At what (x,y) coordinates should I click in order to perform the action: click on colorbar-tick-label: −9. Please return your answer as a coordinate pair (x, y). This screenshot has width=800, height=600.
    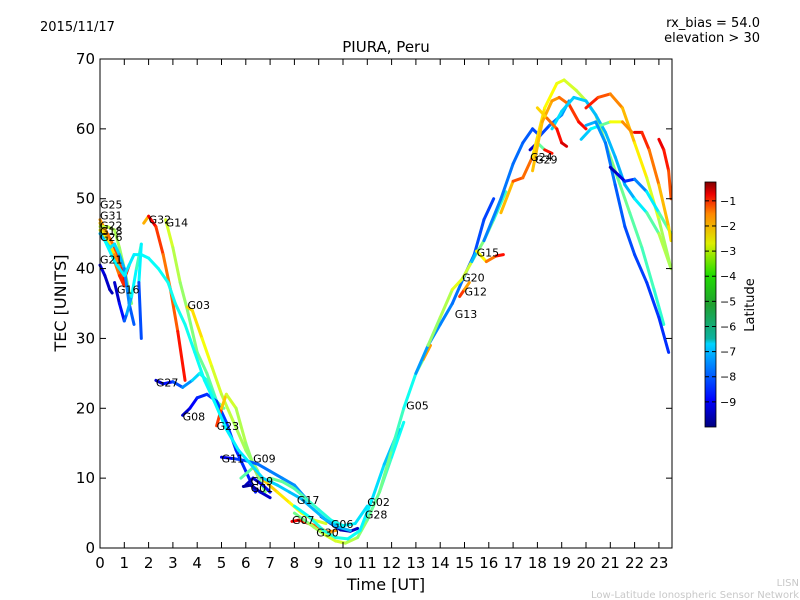
    Looking at the image, I should click on (728, 402).